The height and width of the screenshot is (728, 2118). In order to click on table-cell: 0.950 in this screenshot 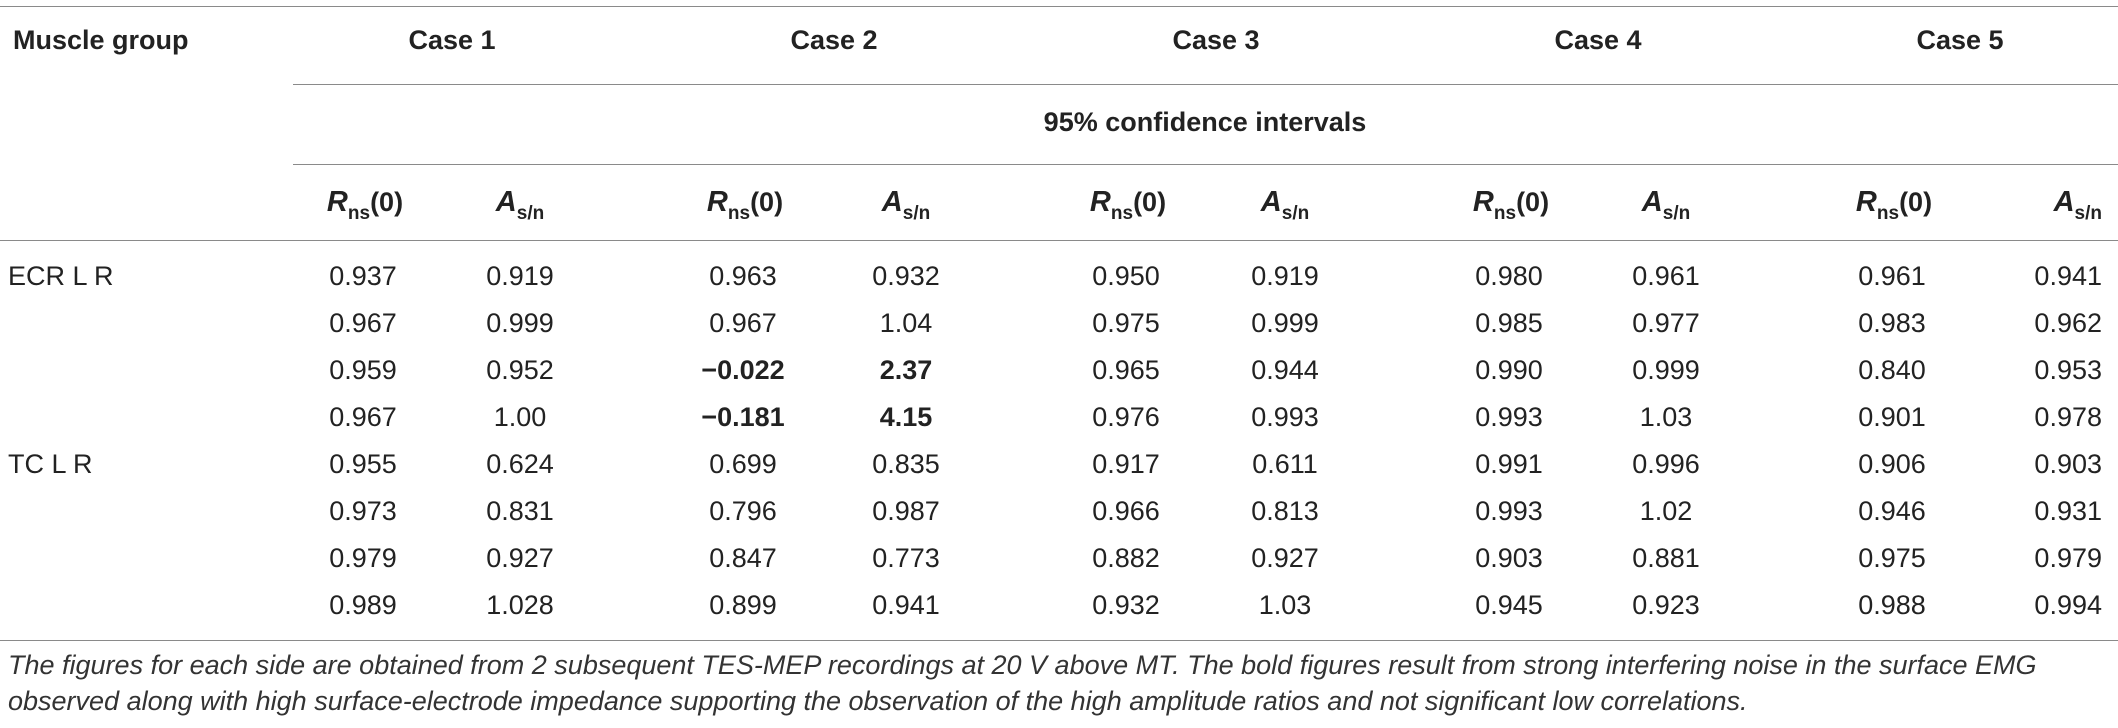, I will do `click(1126, 276)`.